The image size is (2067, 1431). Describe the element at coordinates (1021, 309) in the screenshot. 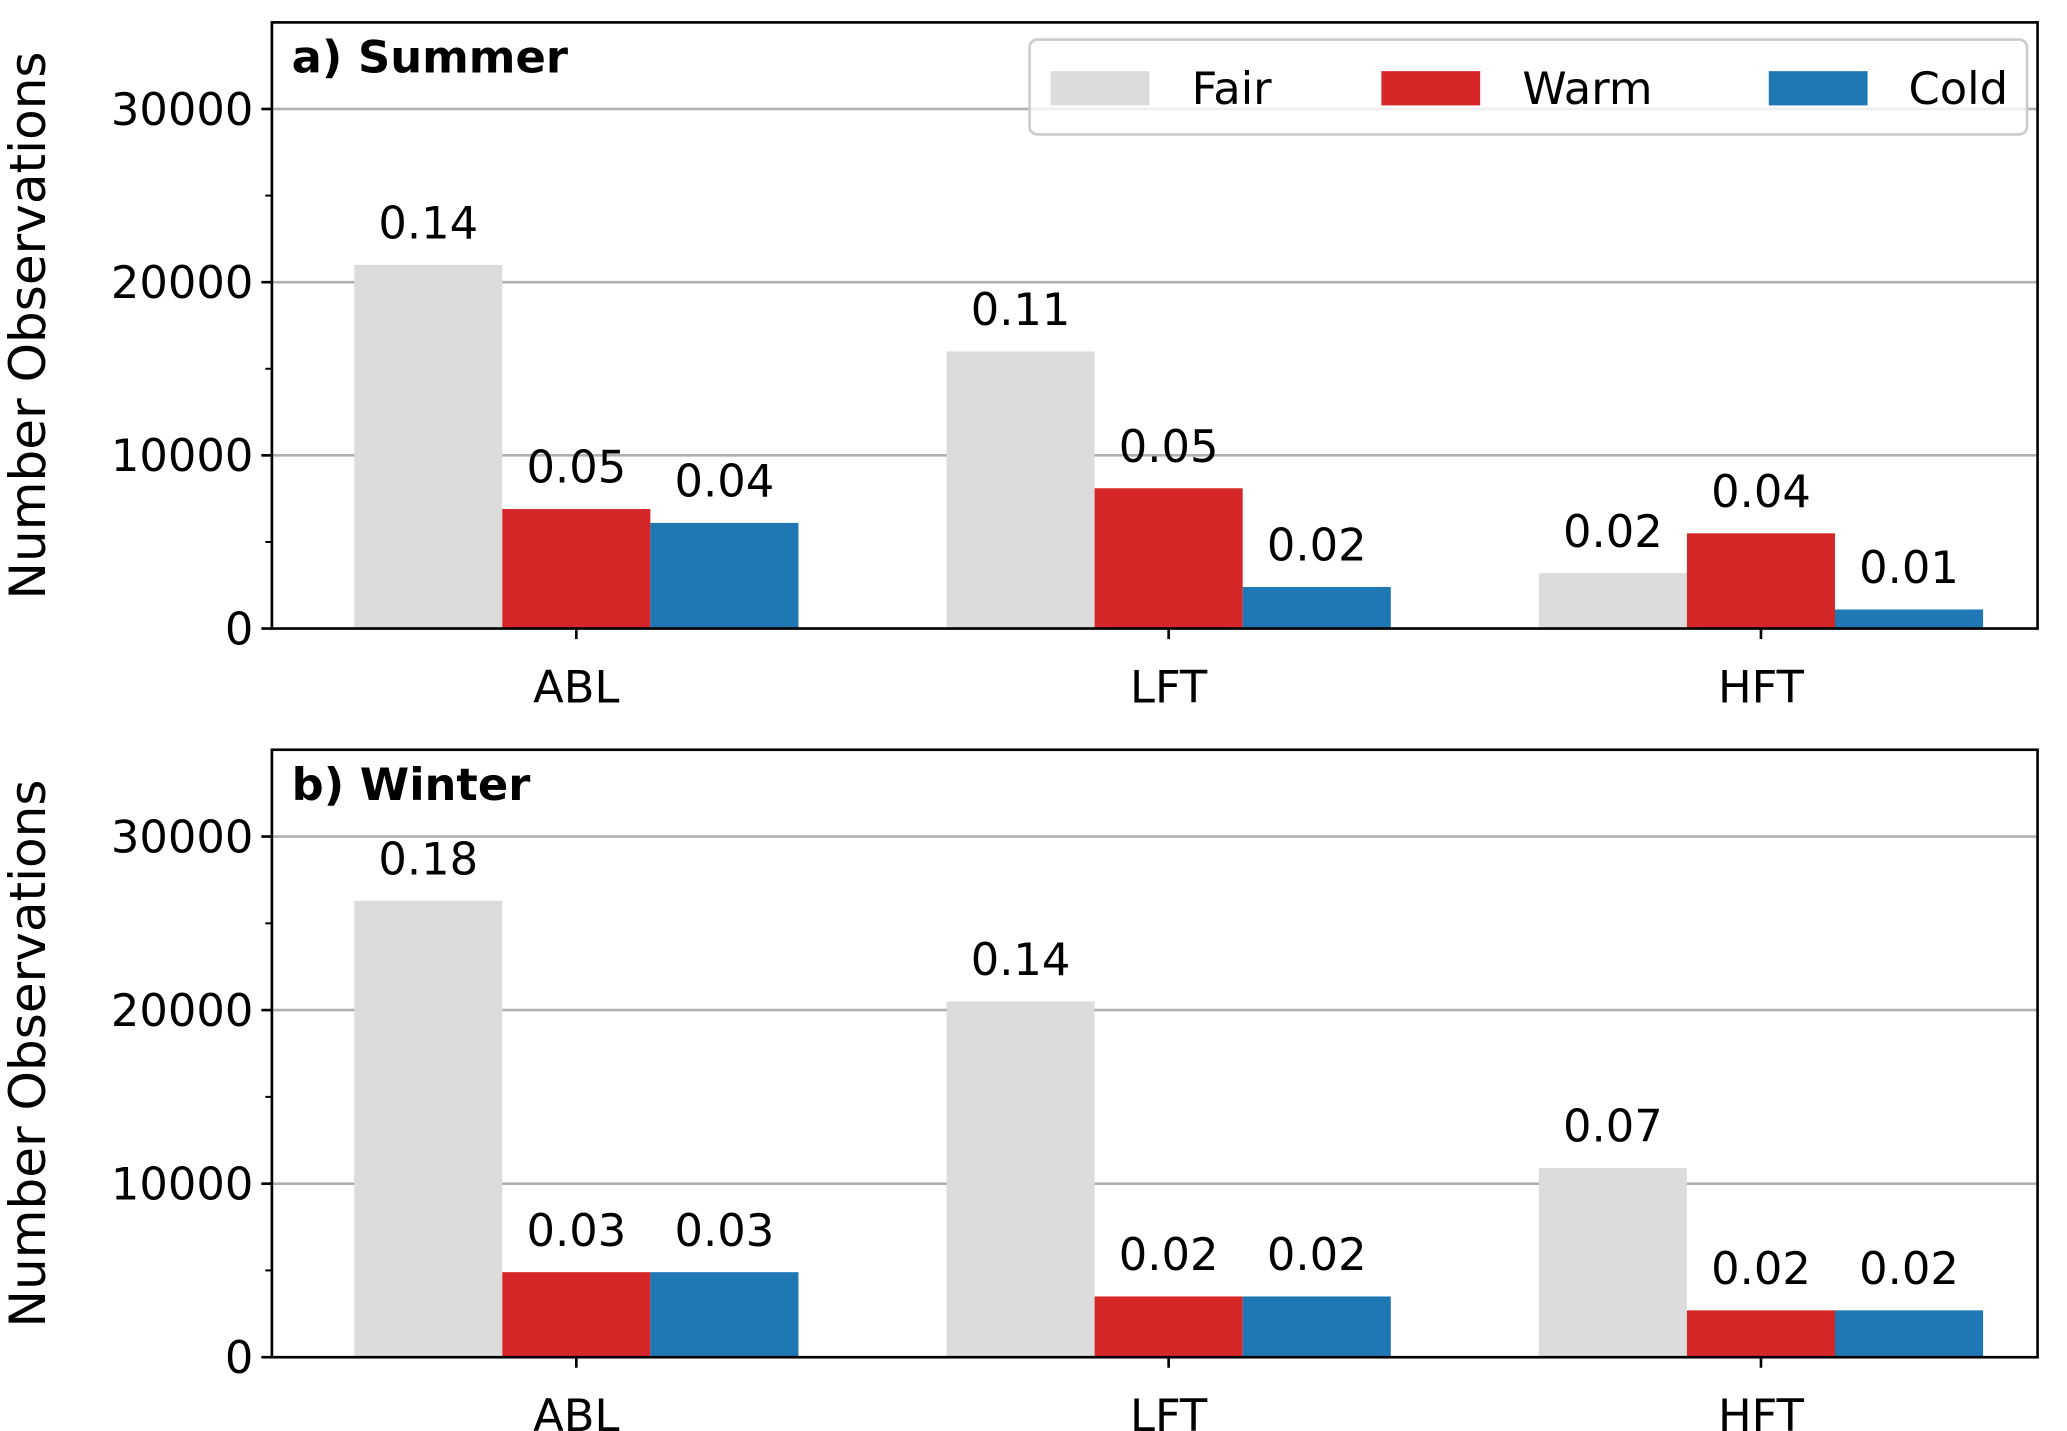

I see `value-label: 0.11` at that location.